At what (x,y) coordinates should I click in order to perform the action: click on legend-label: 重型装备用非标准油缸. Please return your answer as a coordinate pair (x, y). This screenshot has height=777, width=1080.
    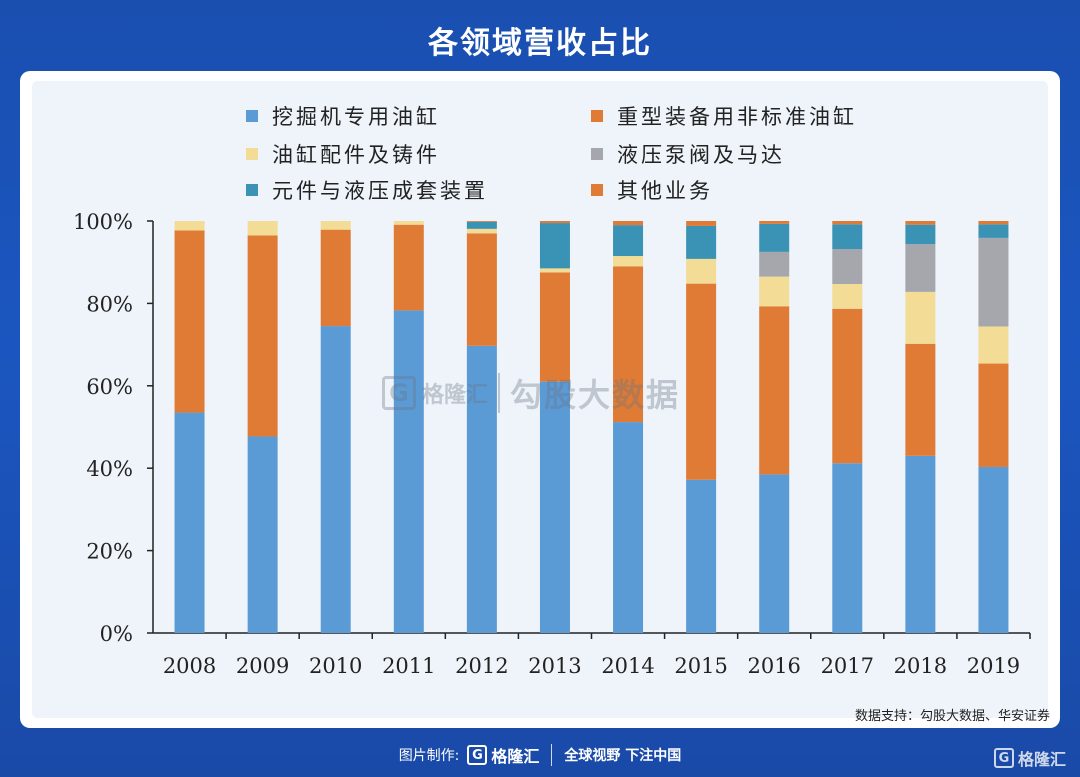
    Looking at the image, I should click on (737, 117).